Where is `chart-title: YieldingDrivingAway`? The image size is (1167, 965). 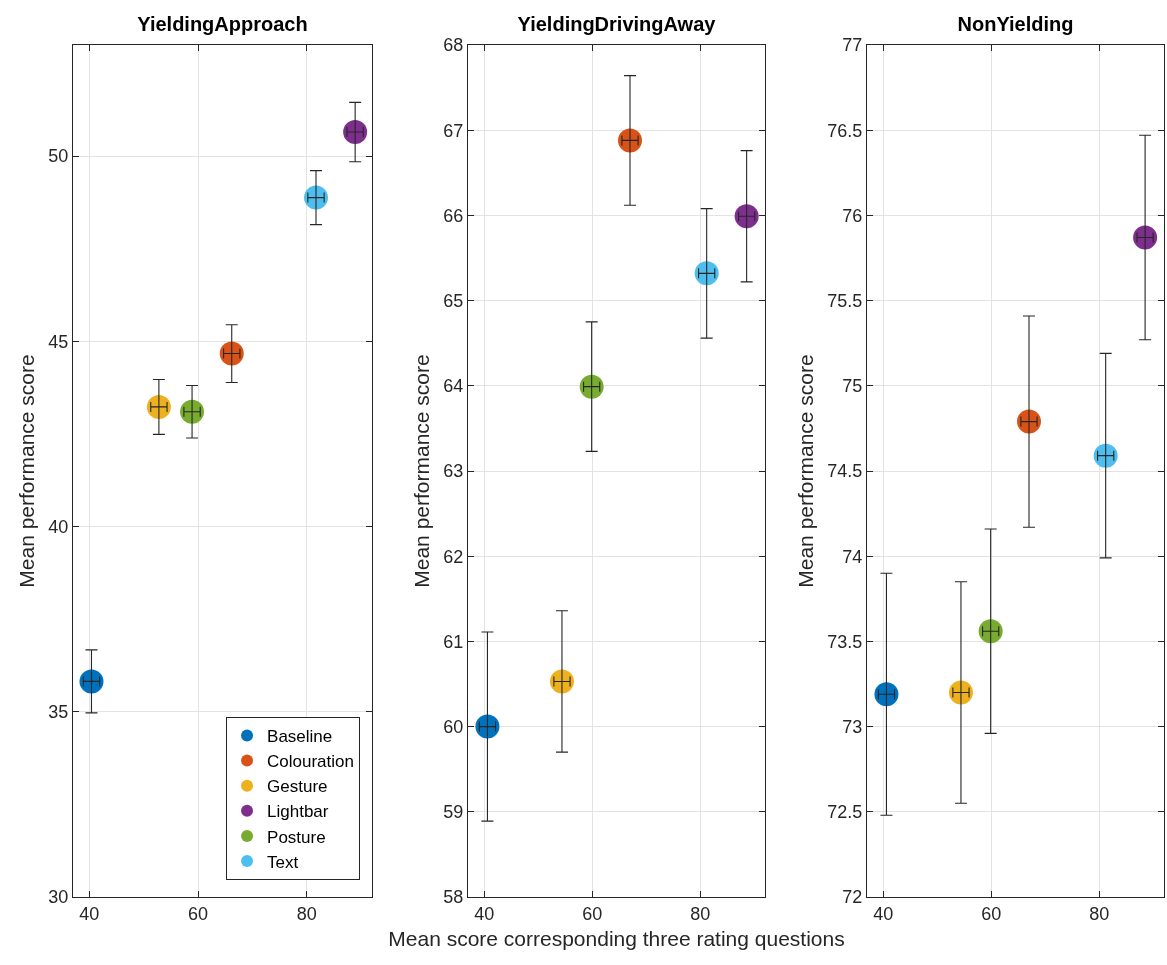 chart-title: YieldingDrivingAway is located at coordinates (617, 24).